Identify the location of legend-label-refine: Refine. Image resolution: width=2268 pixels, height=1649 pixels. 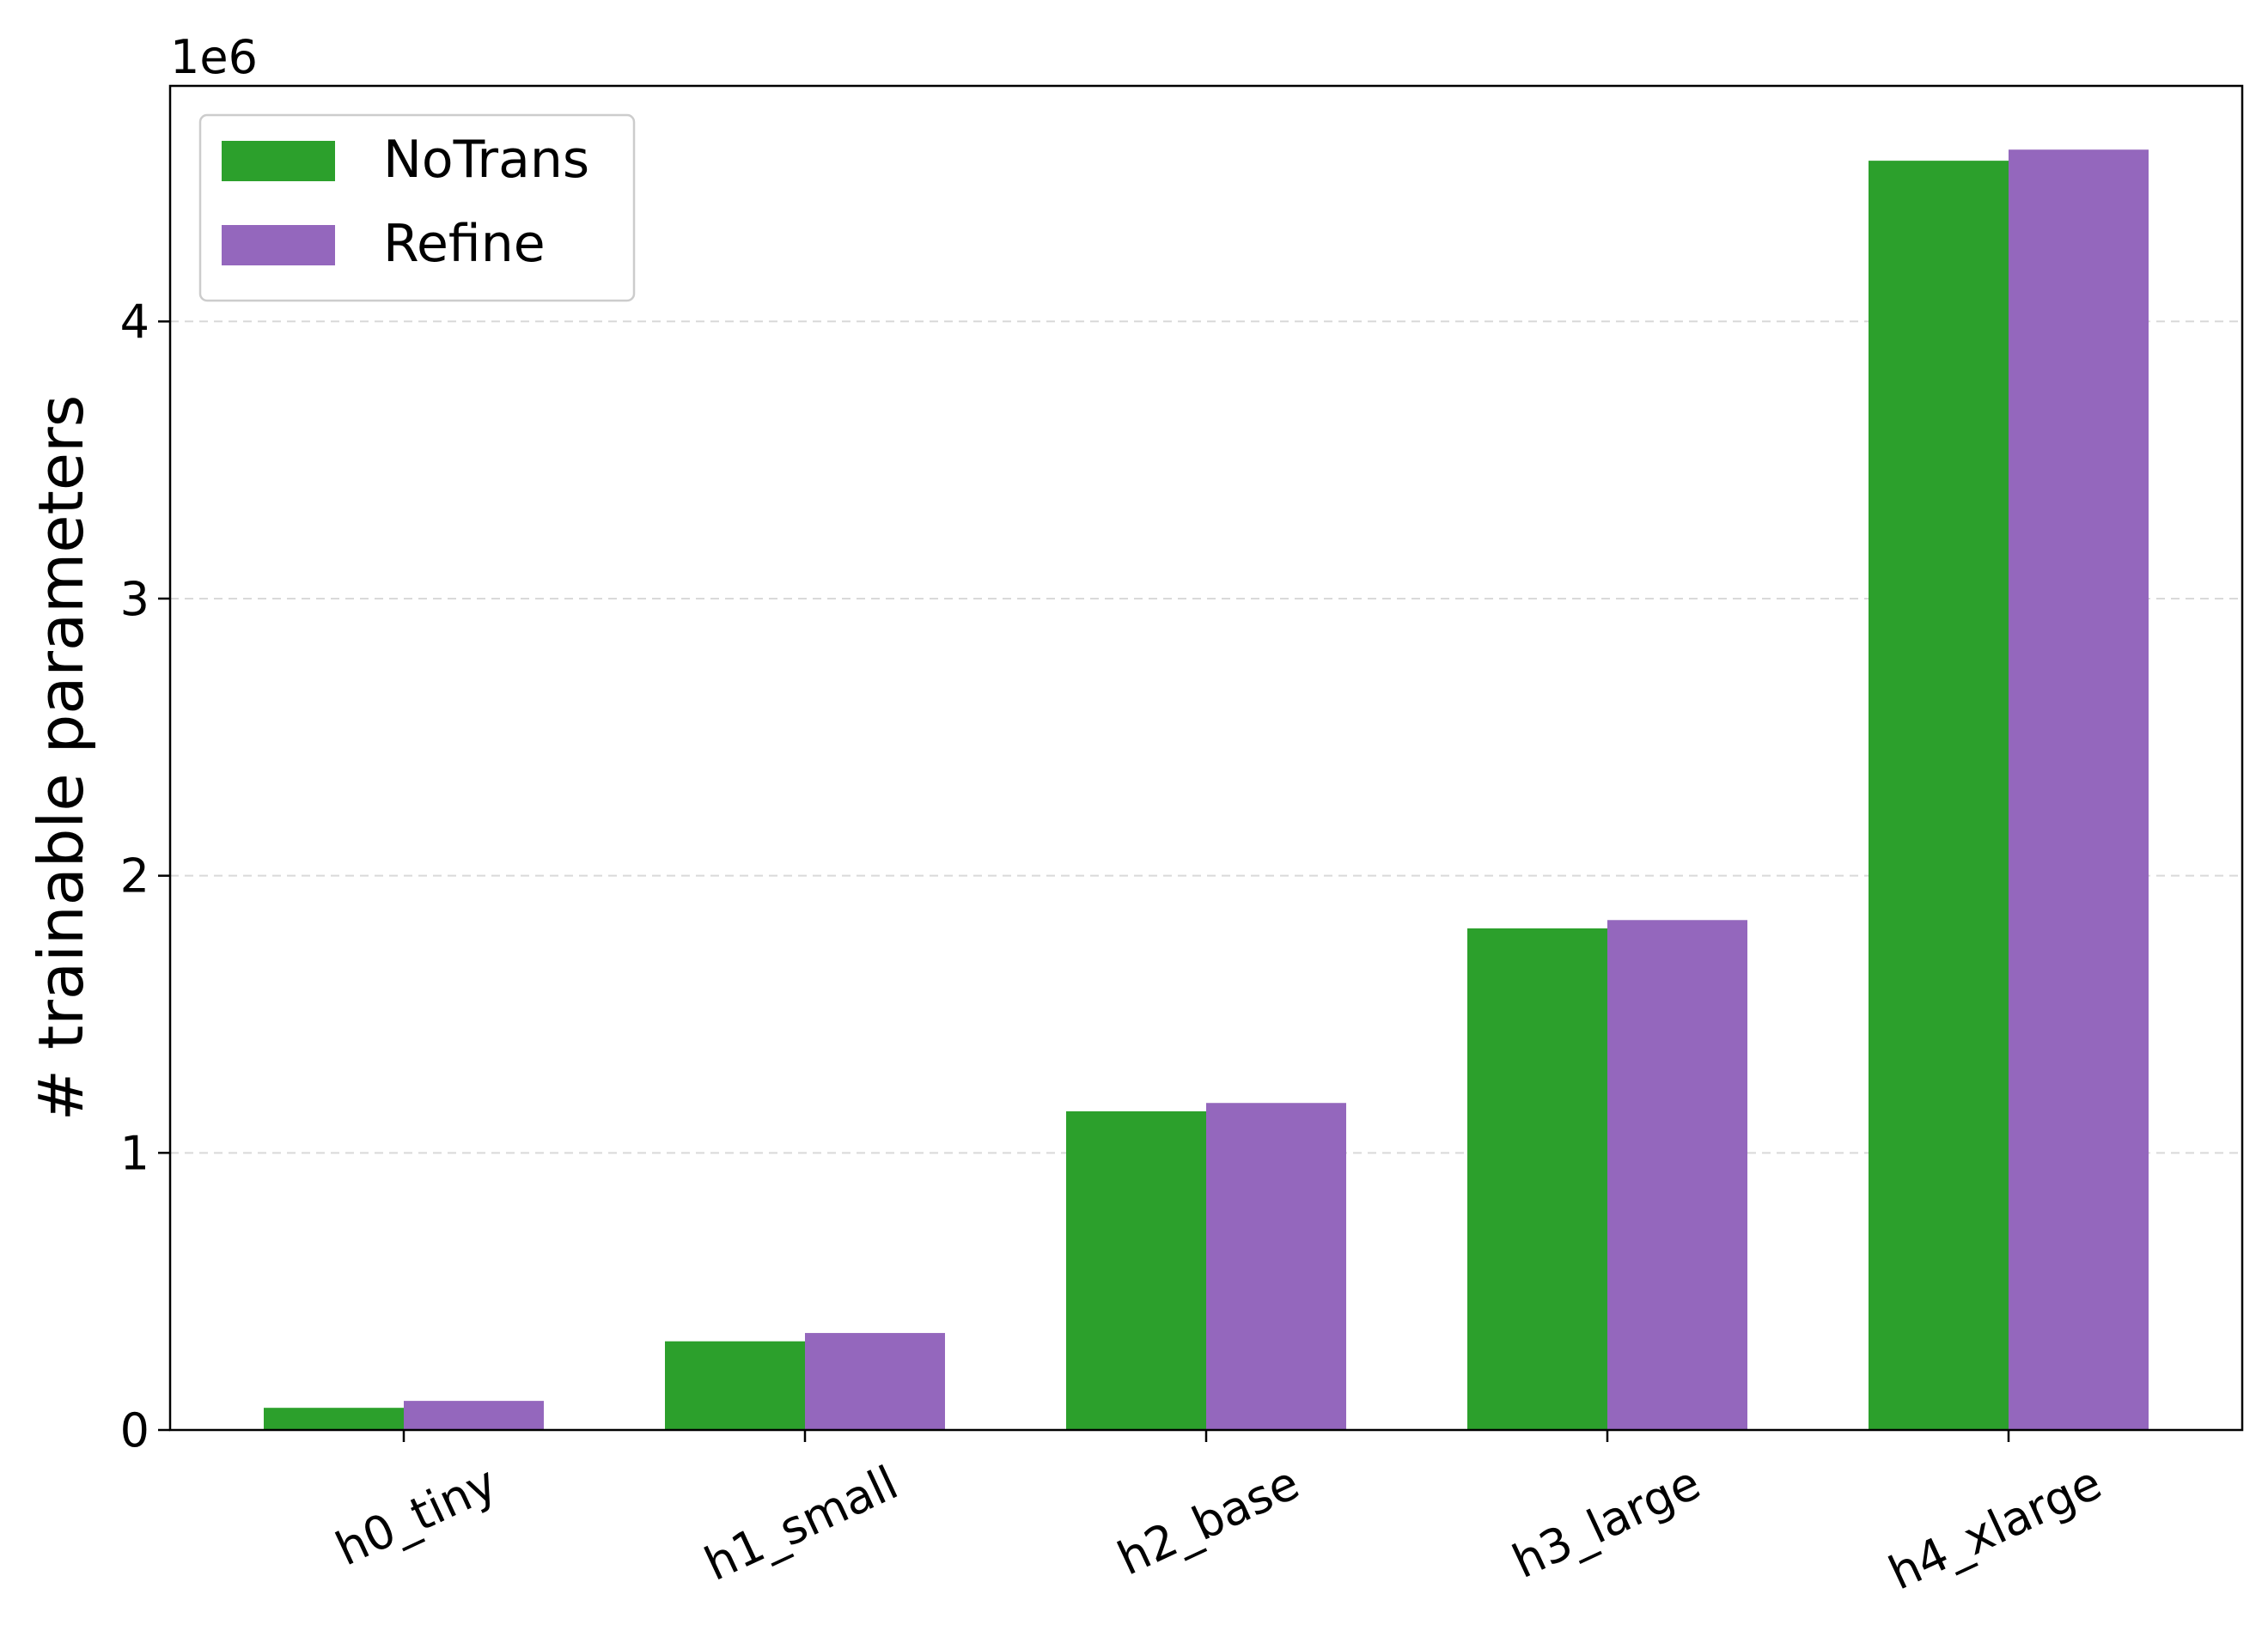
(464, 244).